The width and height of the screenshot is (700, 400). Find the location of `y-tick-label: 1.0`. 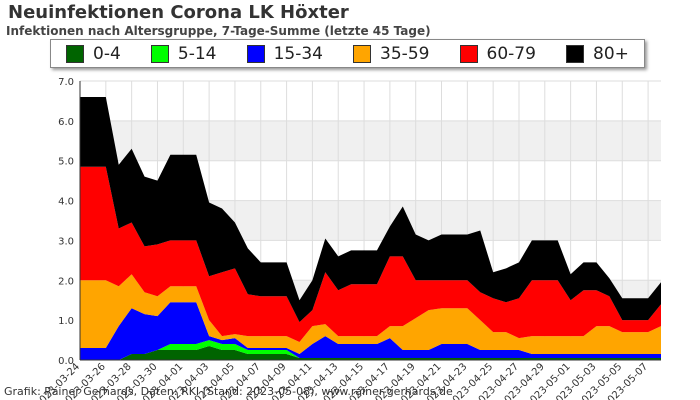

y-tick-label: 1.0 is located at coordinates (66, 321).